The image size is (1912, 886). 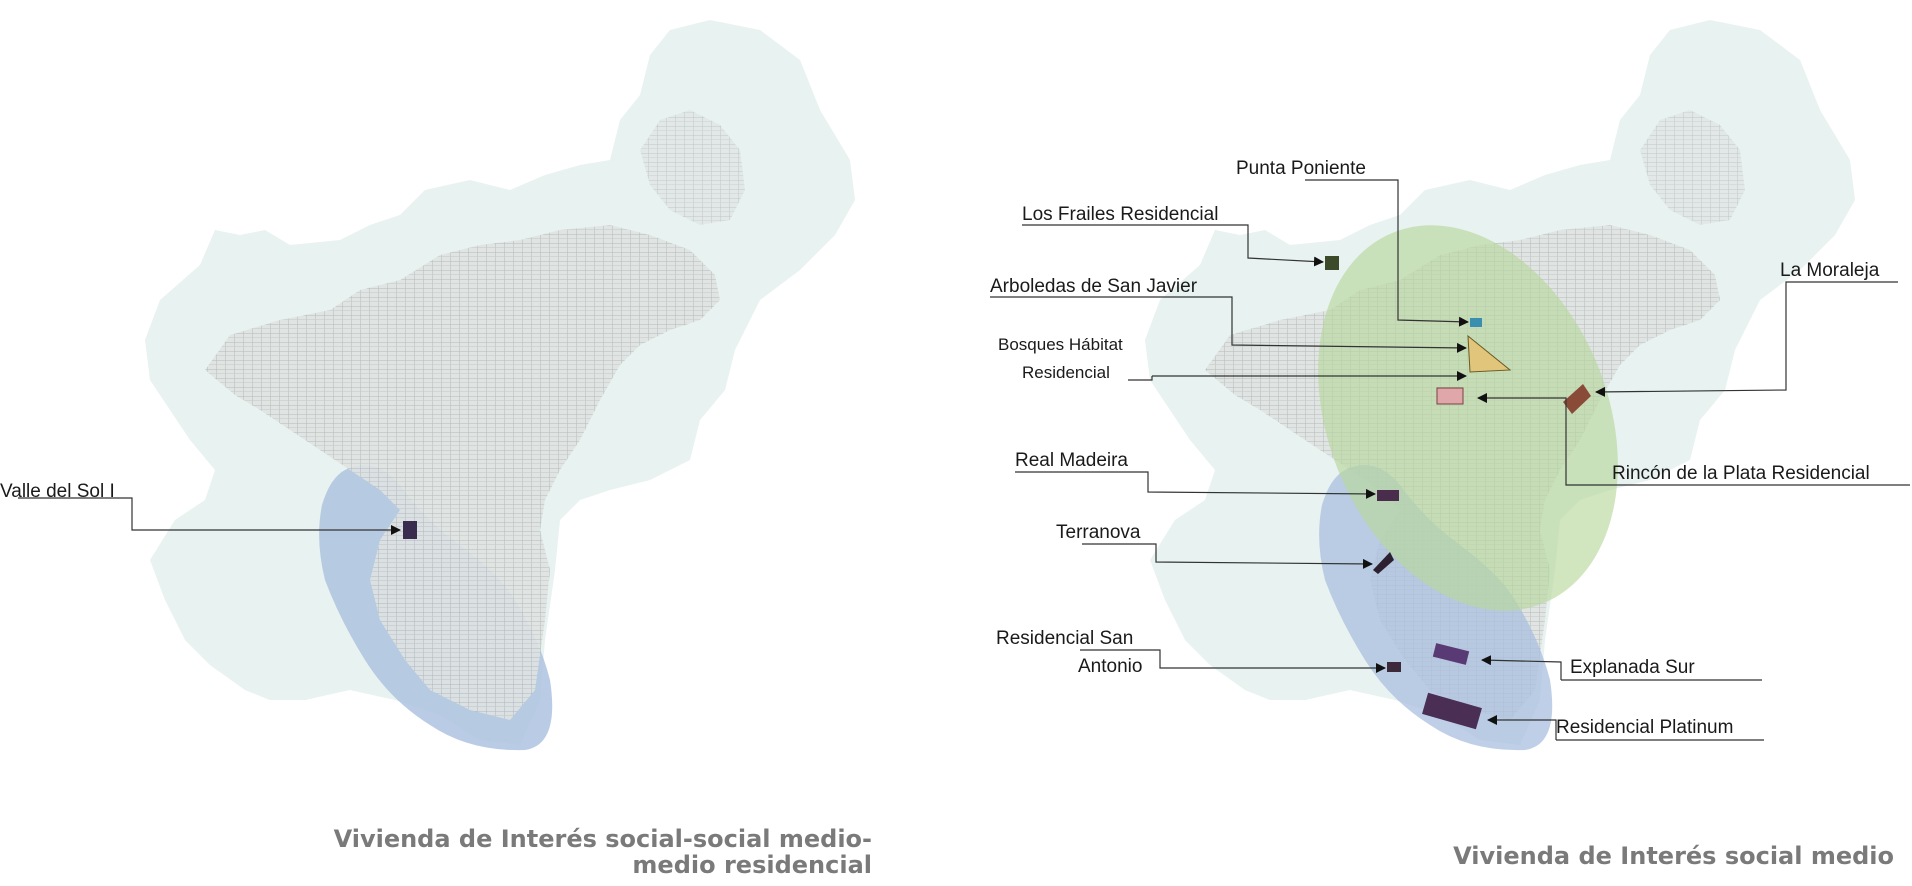 I want to click on green-zone-right, so click(x=1468, y=418).